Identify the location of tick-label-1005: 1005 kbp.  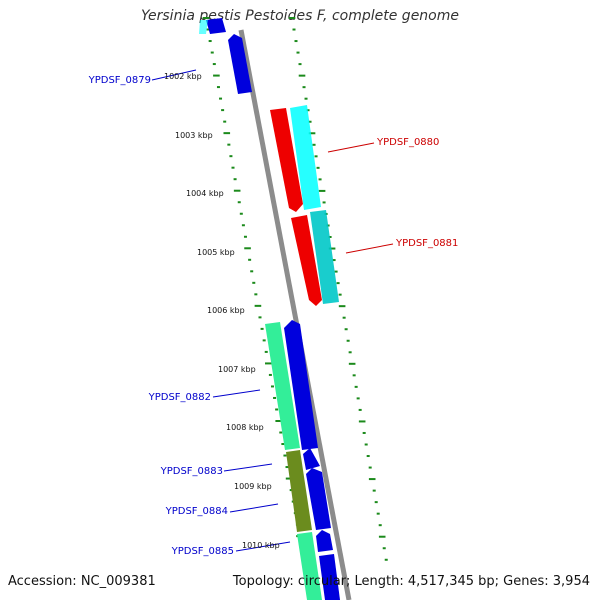
(216, 252).